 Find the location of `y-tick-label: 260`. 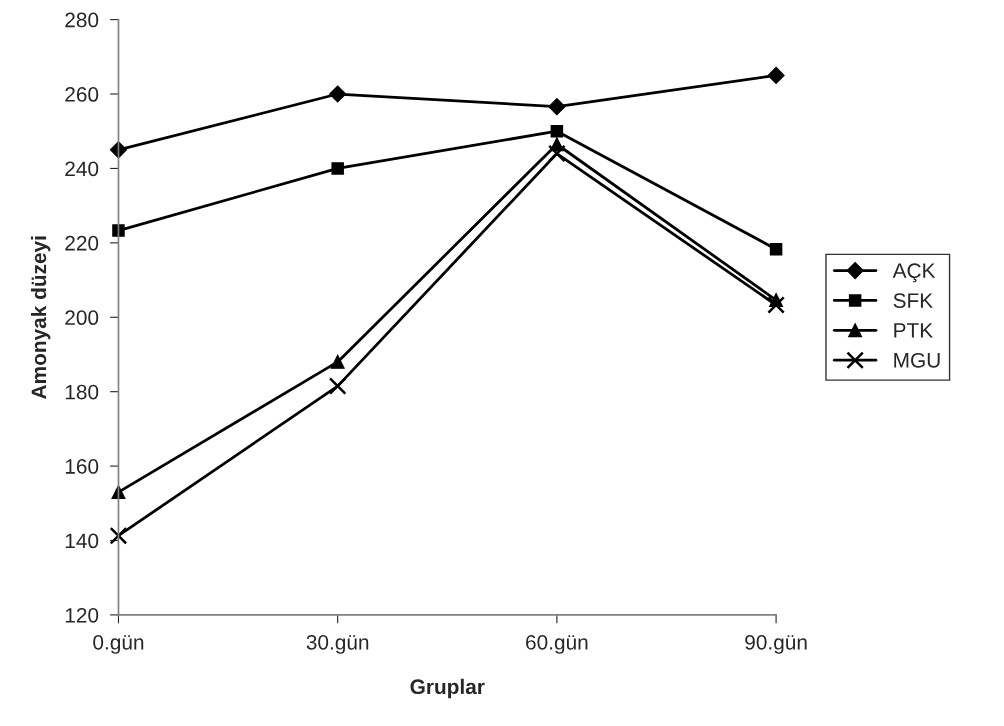

y-tick-label: 260 is located at coordinates (82, 94).